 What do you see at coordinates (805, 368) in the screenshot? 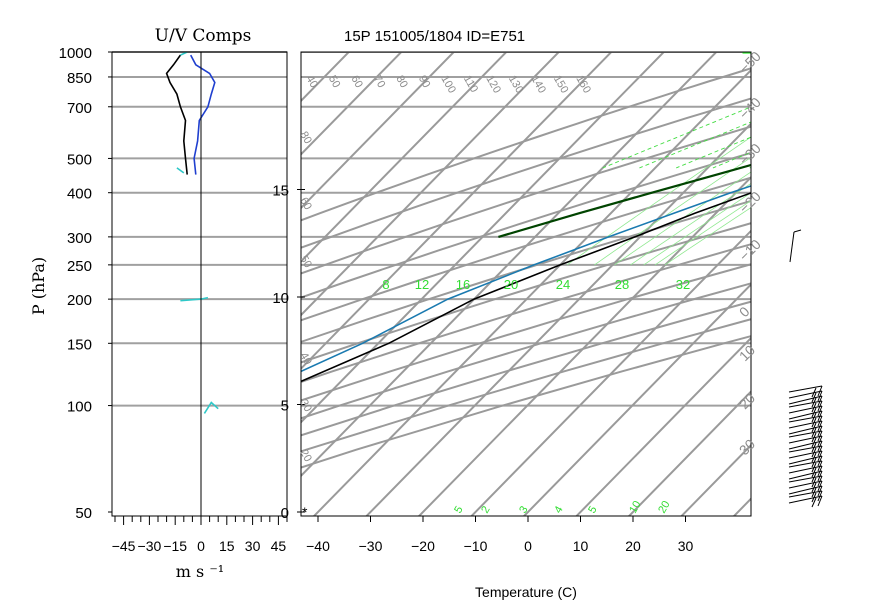
I see `wind-barbs` at bounding box center [805, 368].